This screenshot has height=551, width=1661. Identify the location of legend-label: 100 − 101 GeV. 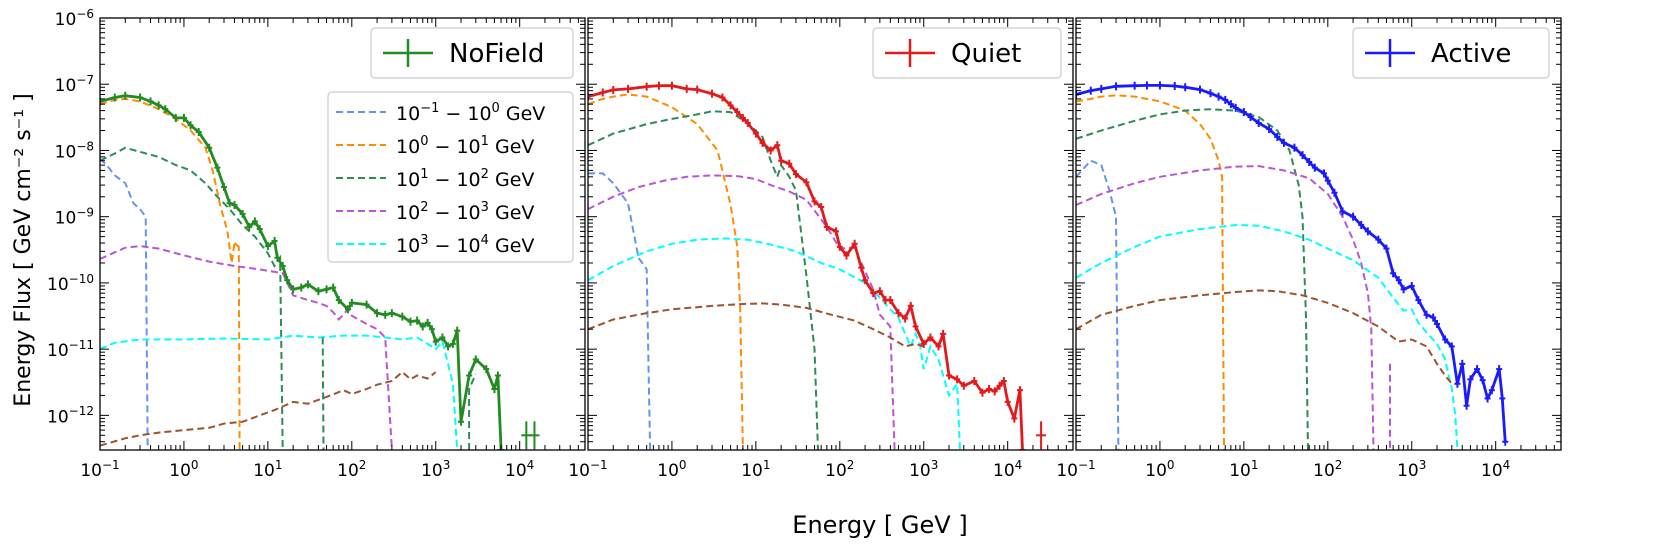
(465, 146).